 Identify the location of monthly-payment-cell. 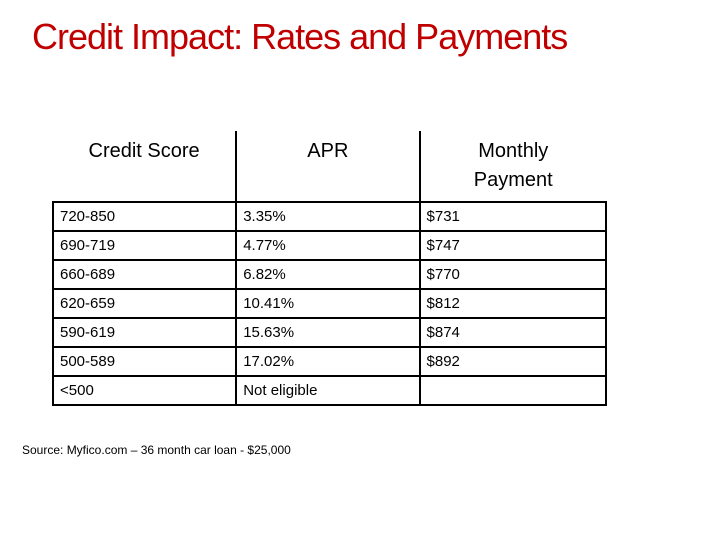
(513, 390).